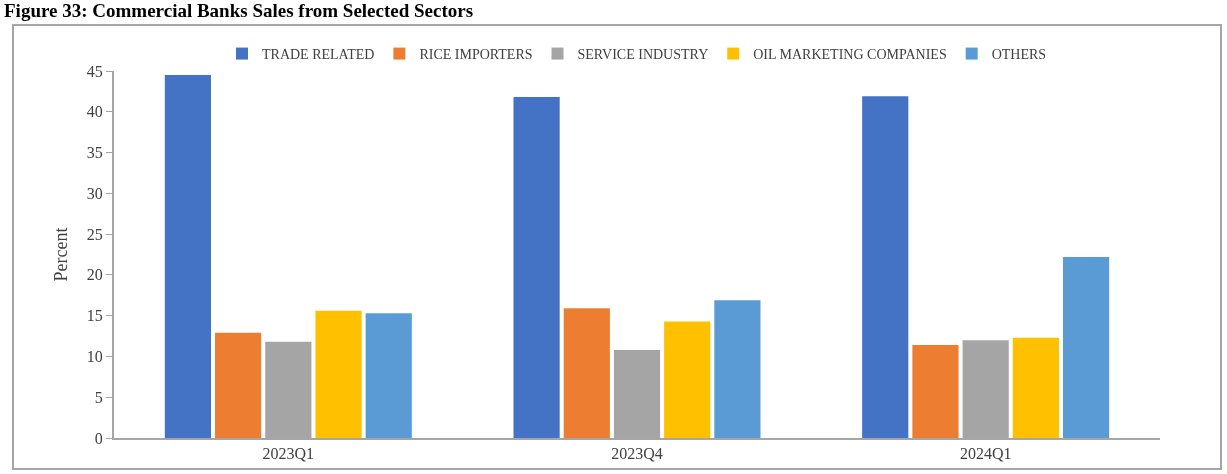 This screenshot has height=474, width=1227. I want to click on y-tick-label: 45, so click(94, 71).